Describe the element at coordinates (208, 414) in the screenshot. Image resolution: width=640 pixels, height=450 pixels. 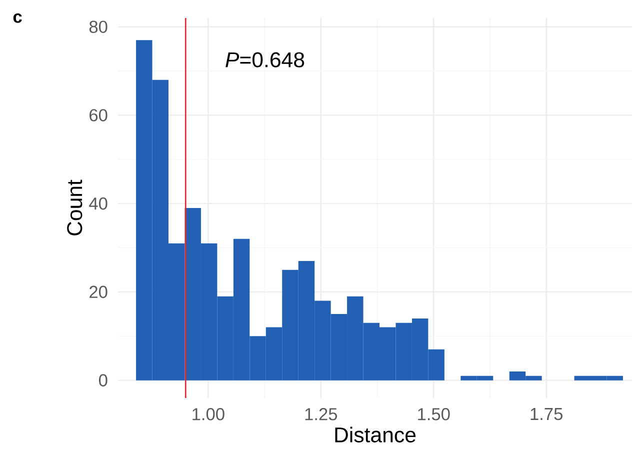
I see `x-tick-label: 1.00` at that location.